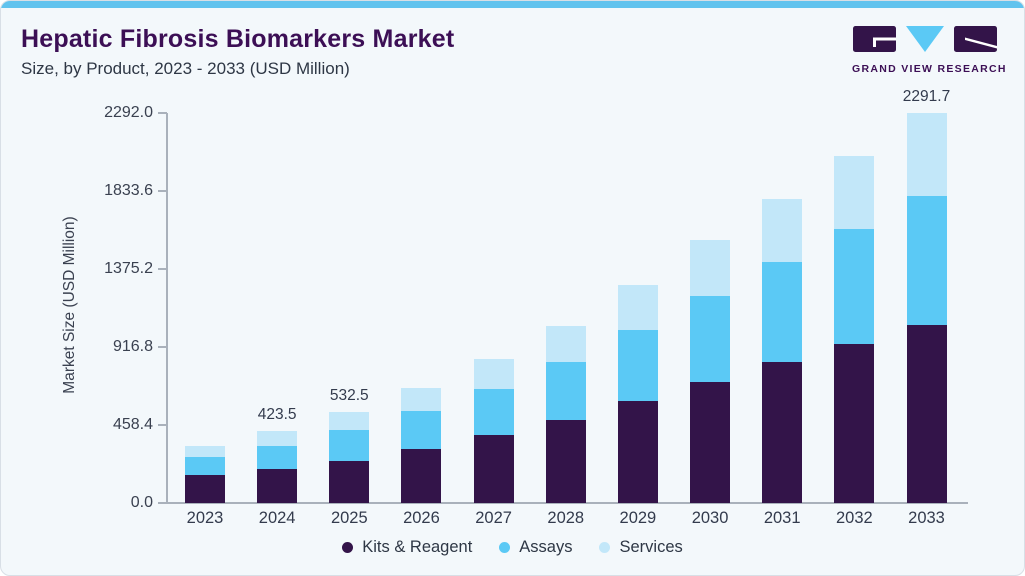 Image resolution: width=1025 pixels, height=576 pixels. I want to click on legend-swatch-kits-reagent, so click(348, 547).